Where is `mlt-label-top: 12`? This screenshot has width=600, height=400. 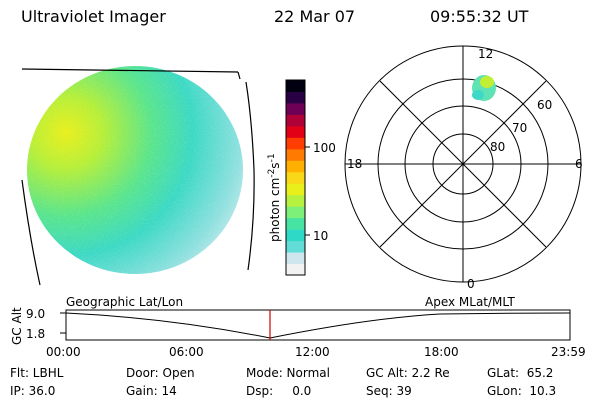
mlt-label-top: 12 is located at coordinates (486, 54).